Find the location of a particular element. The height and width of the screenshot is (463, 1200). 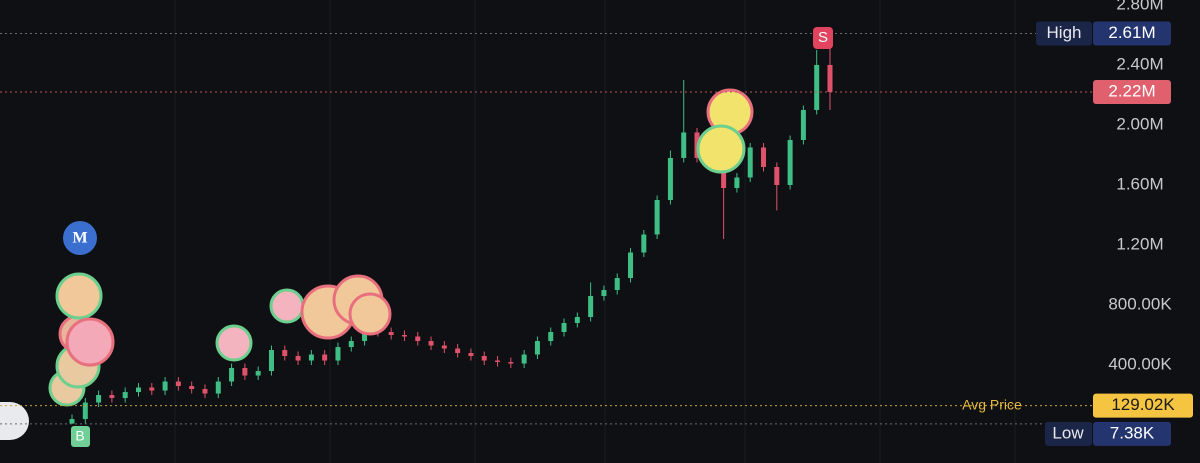

logo is located at coordinates (14, 421).